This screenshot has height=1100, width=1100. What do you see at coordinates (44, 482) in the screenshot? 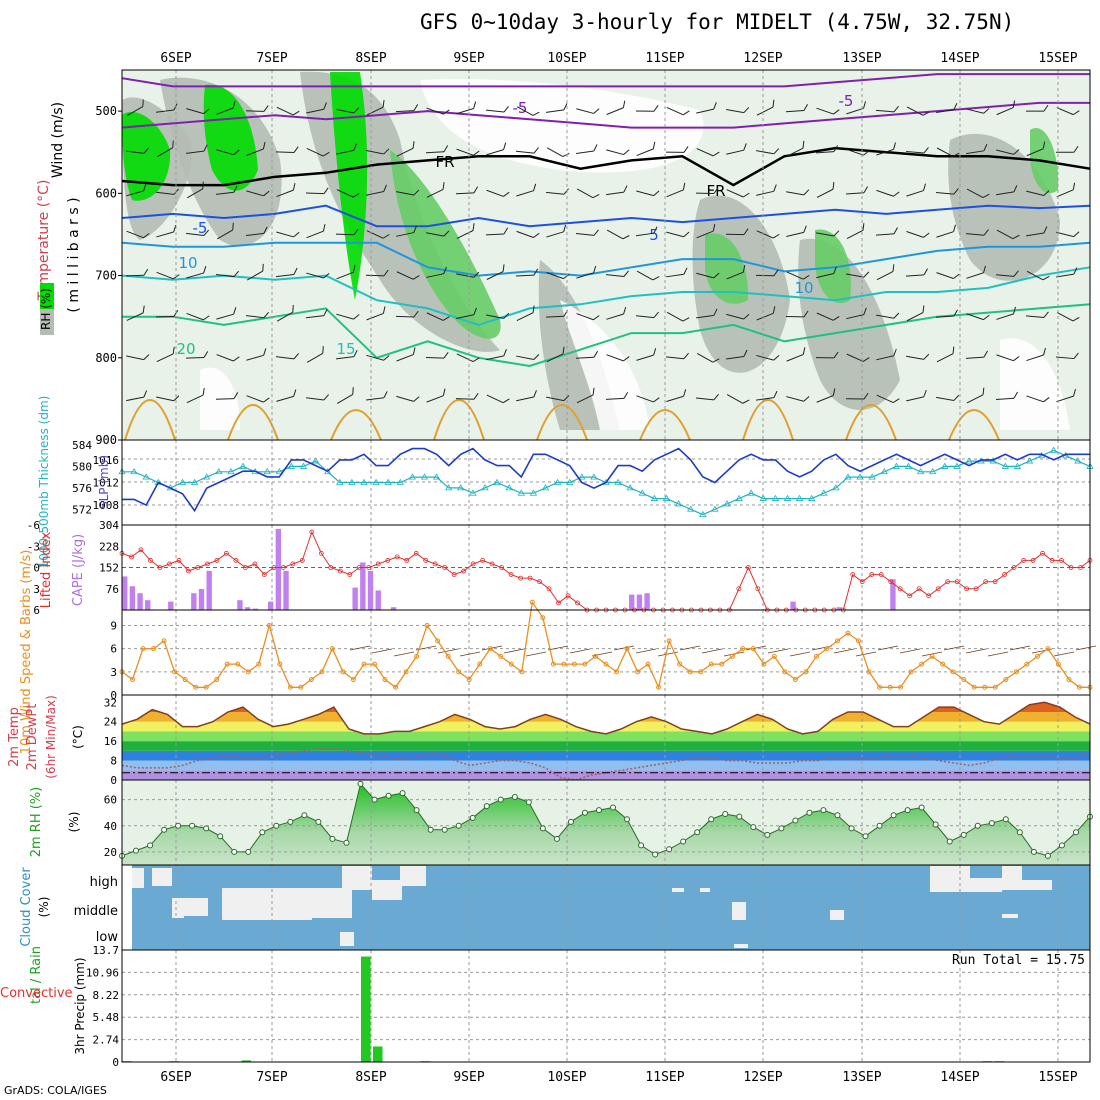
I see `thickness-axis-label: 1000-500mb Thickness (dm)` at bounding box center [44, 482].